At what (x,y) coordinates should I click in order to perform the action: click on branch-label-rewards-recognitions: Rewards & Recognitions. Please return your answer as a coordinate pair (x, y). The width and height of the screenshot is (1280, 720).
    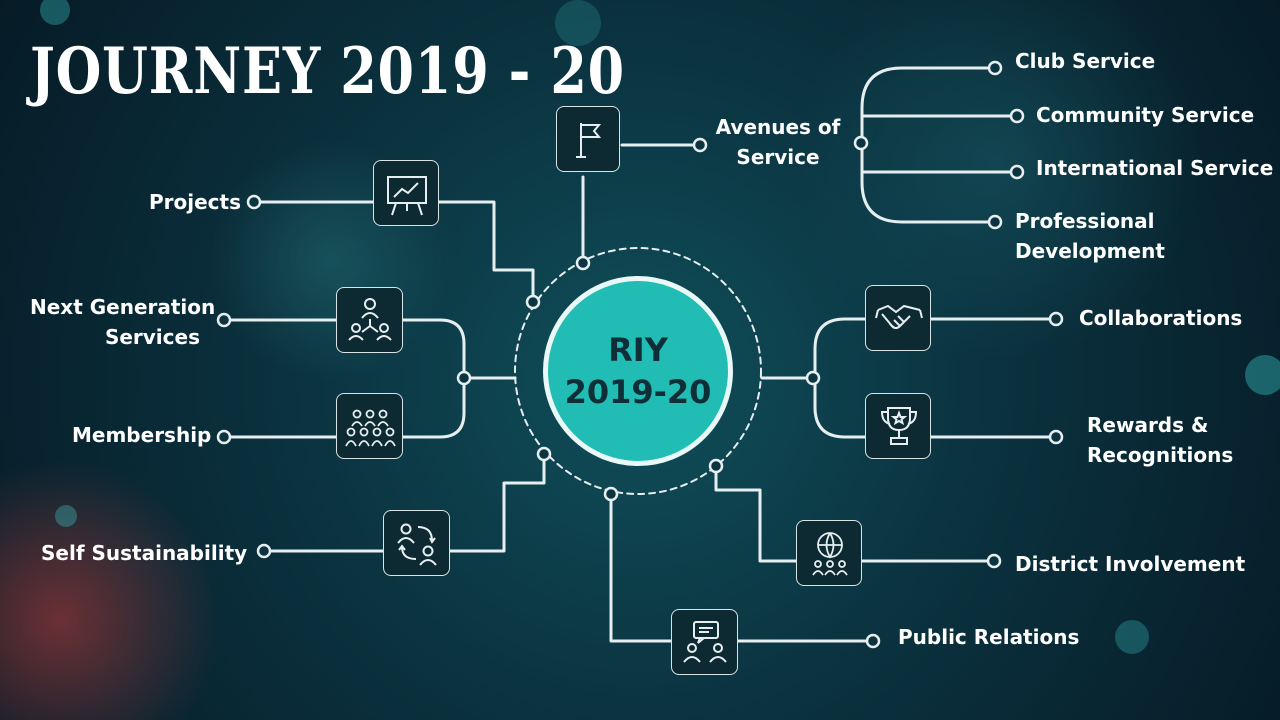
    Looking at the image, I should click on (1160, 440).